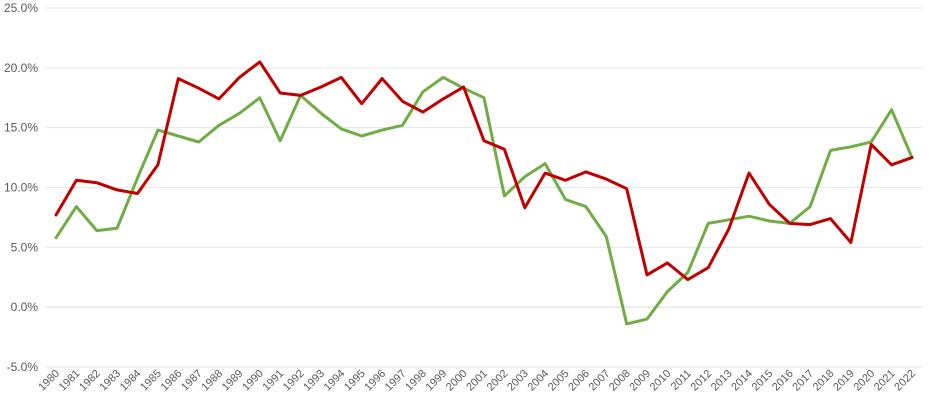  I want to click on x-tick-label: 2022, so click(905, 381).